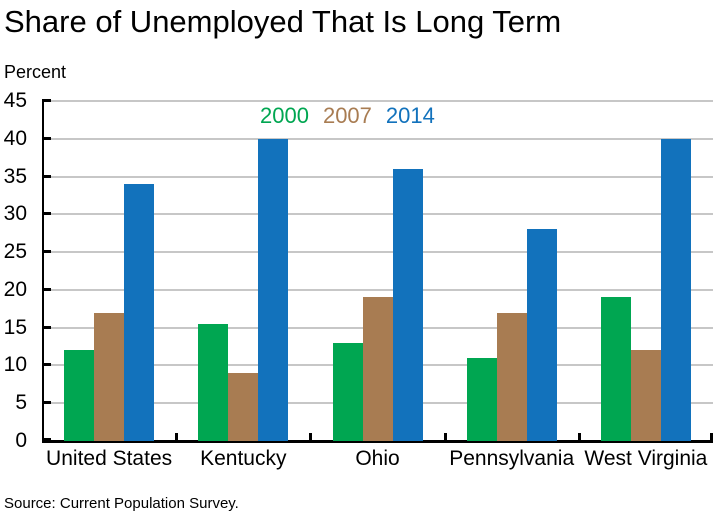 This screenshot has height=522, width=722. I want to click on bar-united-states-2007, so click(109, 376).